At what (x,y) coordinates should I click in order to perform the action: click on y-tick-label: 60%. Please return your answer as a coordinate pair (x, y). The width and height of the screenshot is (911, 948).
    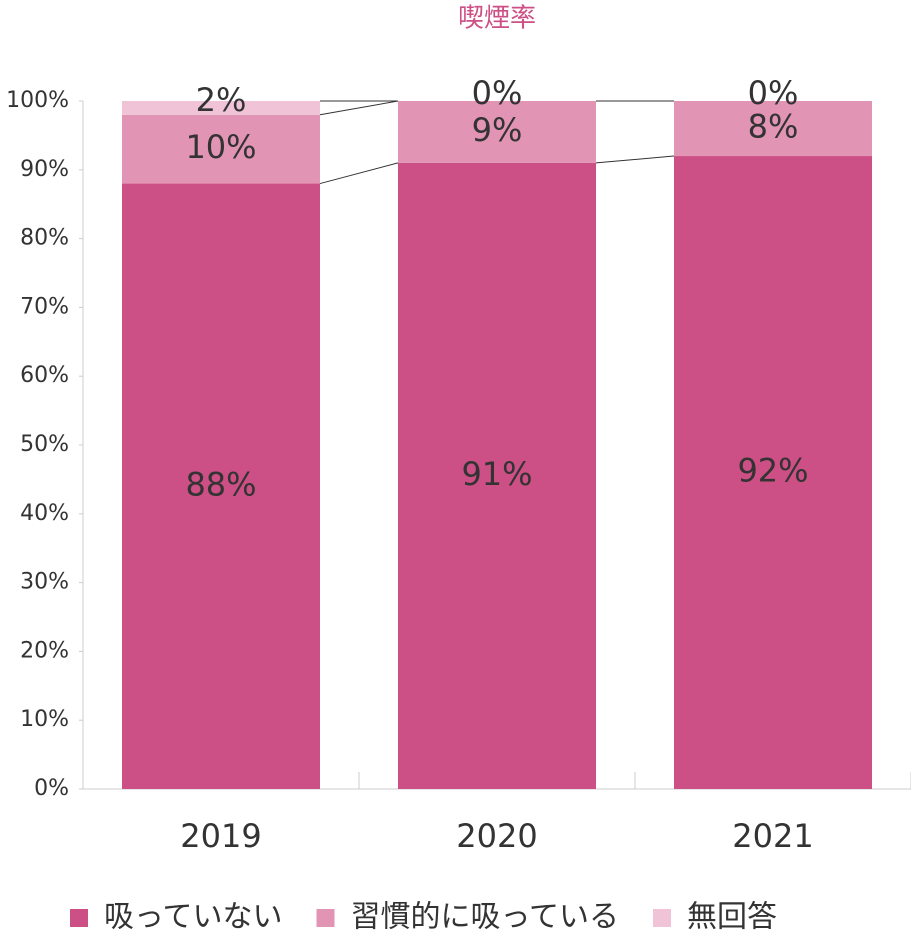
    Looking at the image, I should click on (44, 375).